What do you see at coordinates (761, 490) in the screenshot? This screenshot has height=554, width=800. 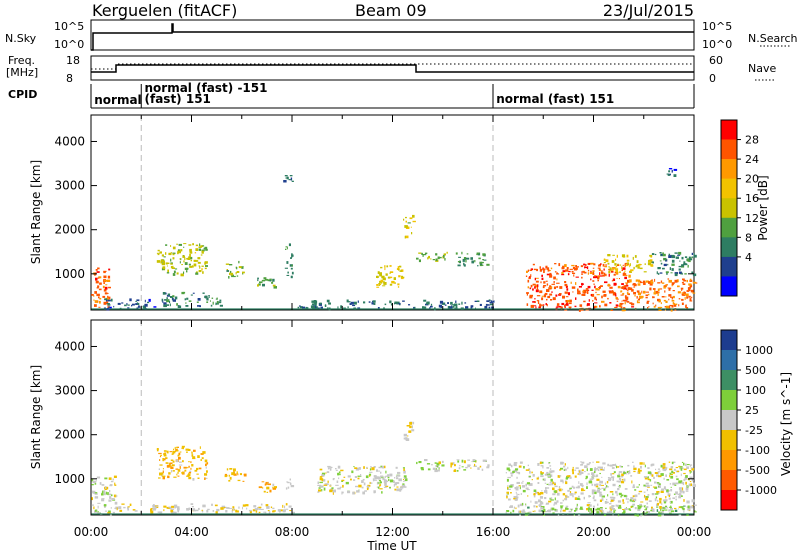 I see `velocity-colorbar-tick-label: -1000` at bounding box center [761, 490].